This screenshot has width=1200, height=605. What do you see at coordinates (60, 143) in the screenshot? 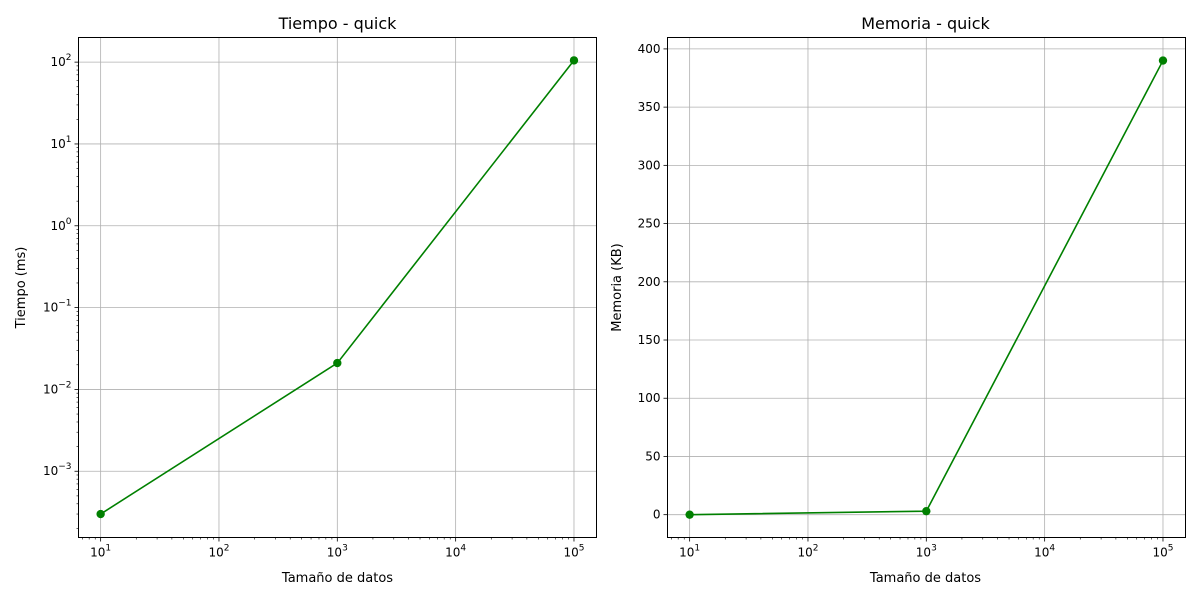
I see `y-tick-label: 101` at bounding box center [60, 143].